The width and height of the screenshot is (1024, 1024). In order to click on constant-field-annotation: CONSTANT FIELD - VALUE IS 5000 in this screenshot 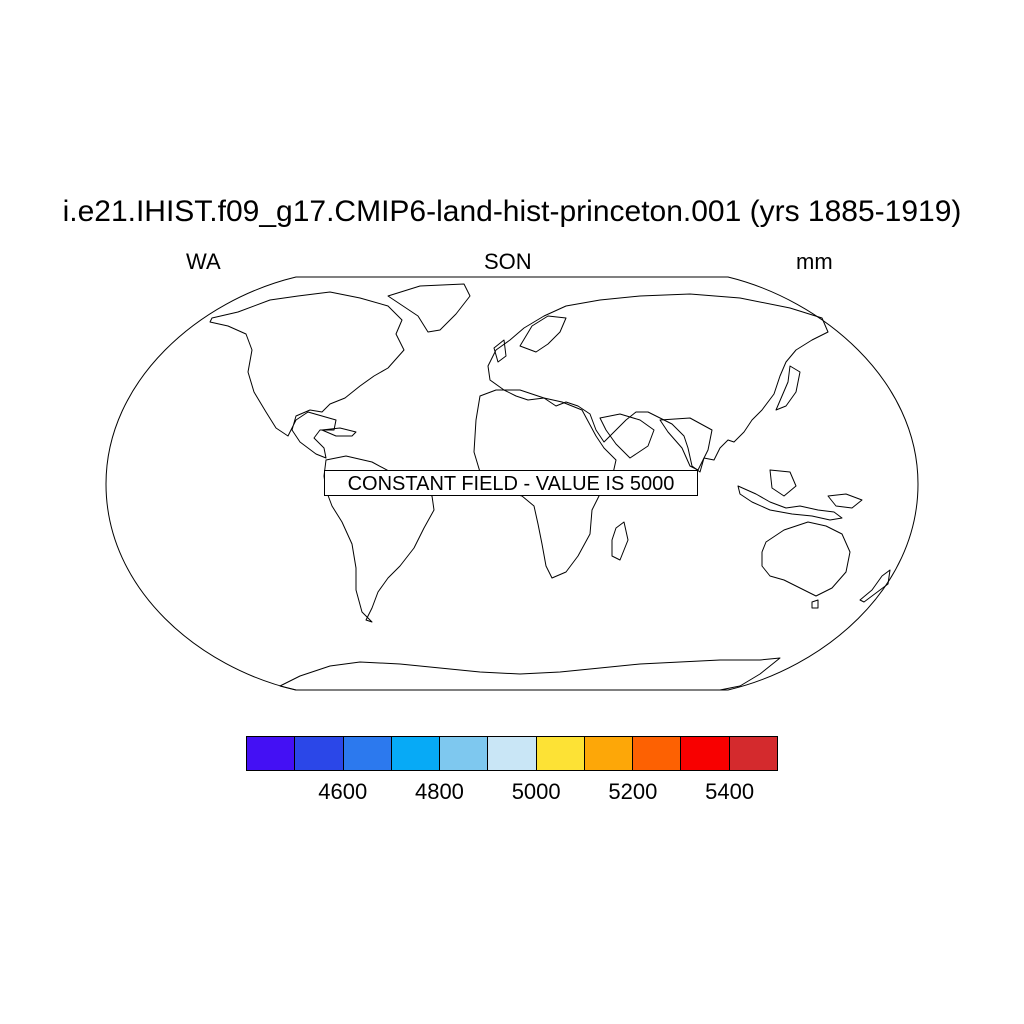, I will do `click(511, 483)`.